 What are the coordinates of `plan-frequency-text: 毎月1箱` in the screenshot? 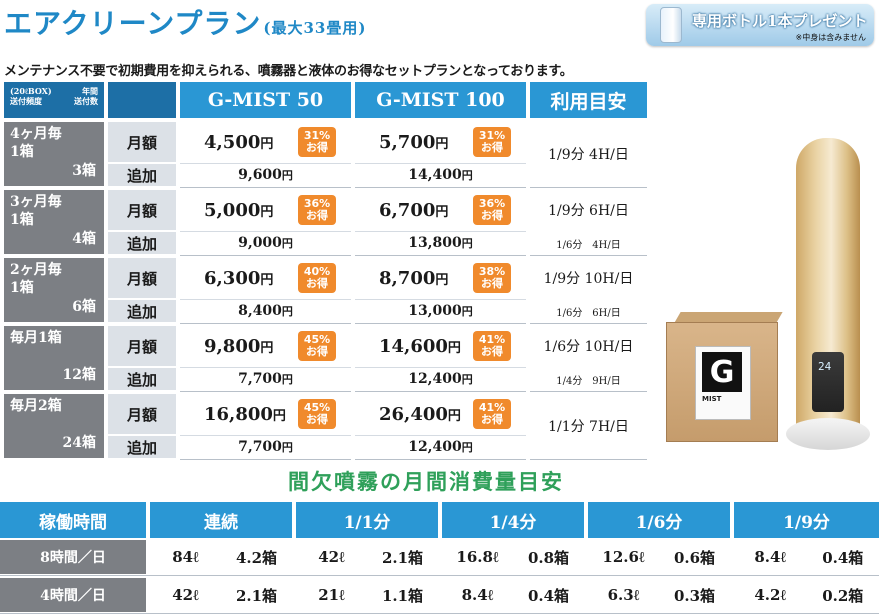 It's located at (36, 338).